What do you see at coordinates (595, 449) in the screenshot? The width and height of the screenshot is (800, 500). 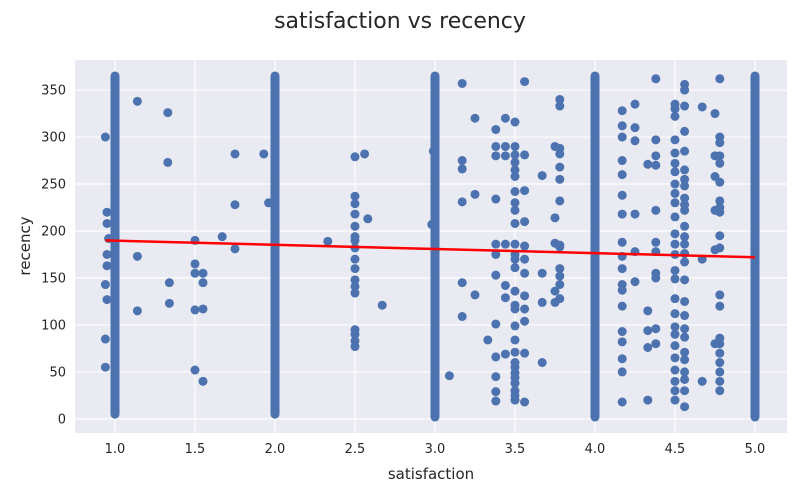 I see `x-tick-label: 4.0` at bounding box center [595, 449].